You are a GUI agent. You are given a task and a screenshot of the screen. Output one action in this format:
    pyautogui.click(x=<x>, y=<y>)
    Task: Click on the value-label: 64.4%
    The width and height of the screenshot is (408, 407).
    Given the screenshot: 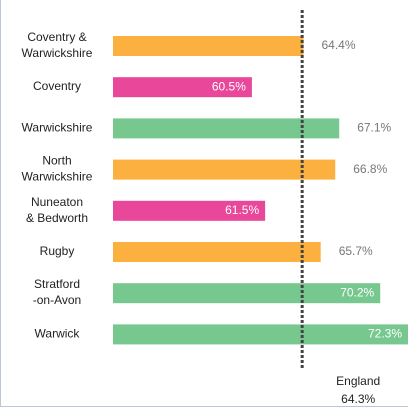 What is the action you would take?
    pyautogui.click(x=338, y=45)
    